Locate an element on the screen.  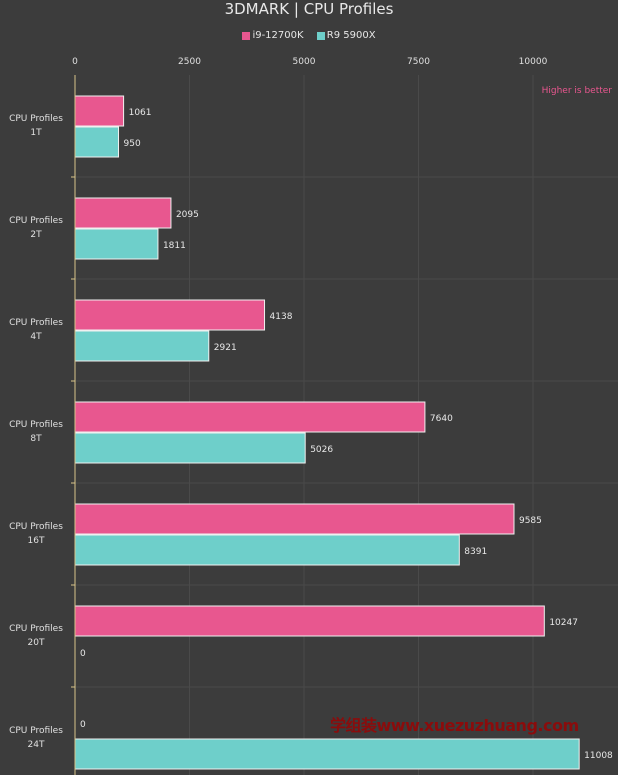
legend-label: i9-12700K is located at coordinates (278, 35).